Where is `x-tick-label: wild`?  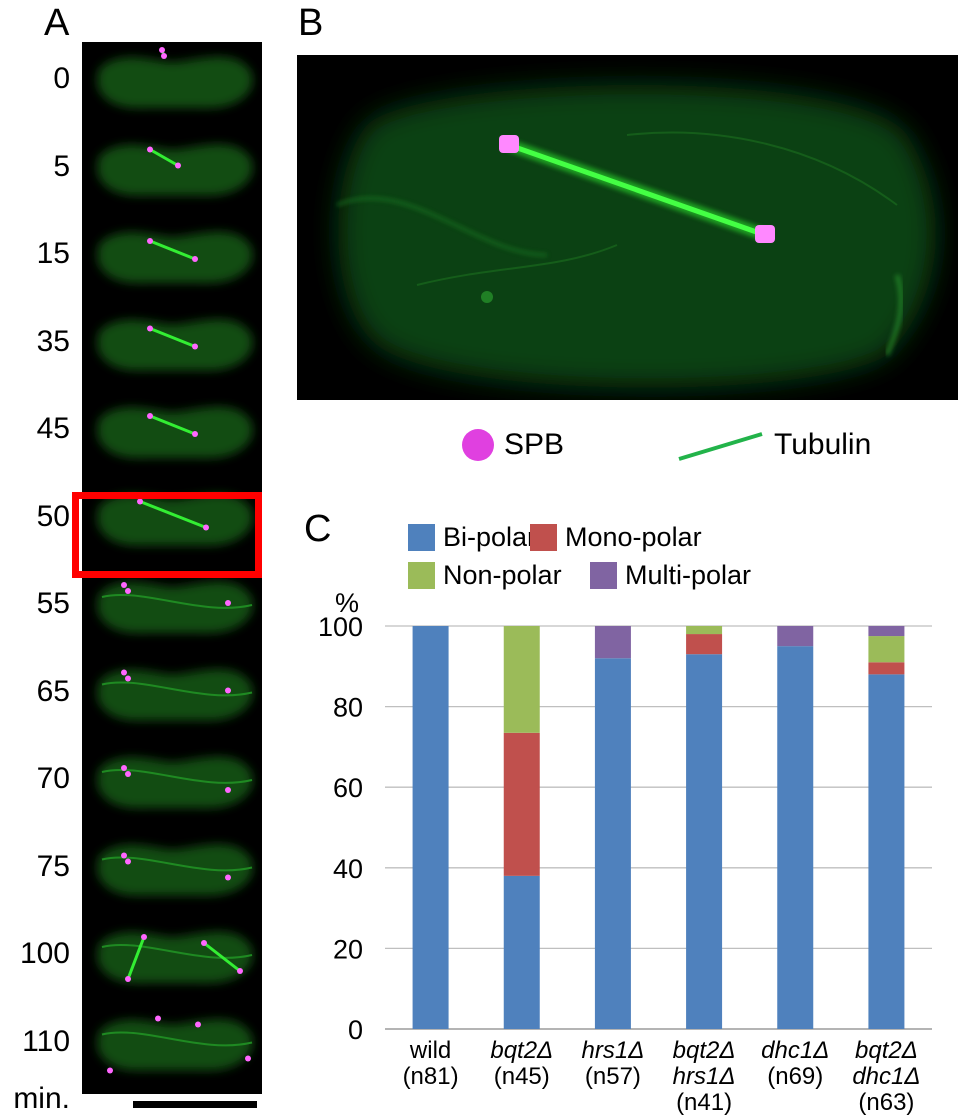
x-tick-label: wild is located at coordinates (430, 1050).